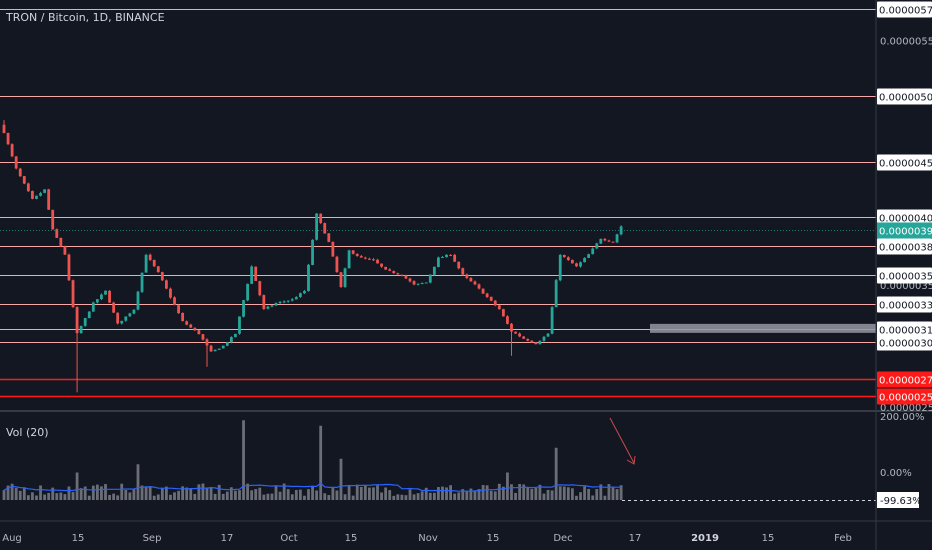  Describe the element at coordinates (905, 248) in the screenshot. I see `level-label: 0.00000382` at that location.